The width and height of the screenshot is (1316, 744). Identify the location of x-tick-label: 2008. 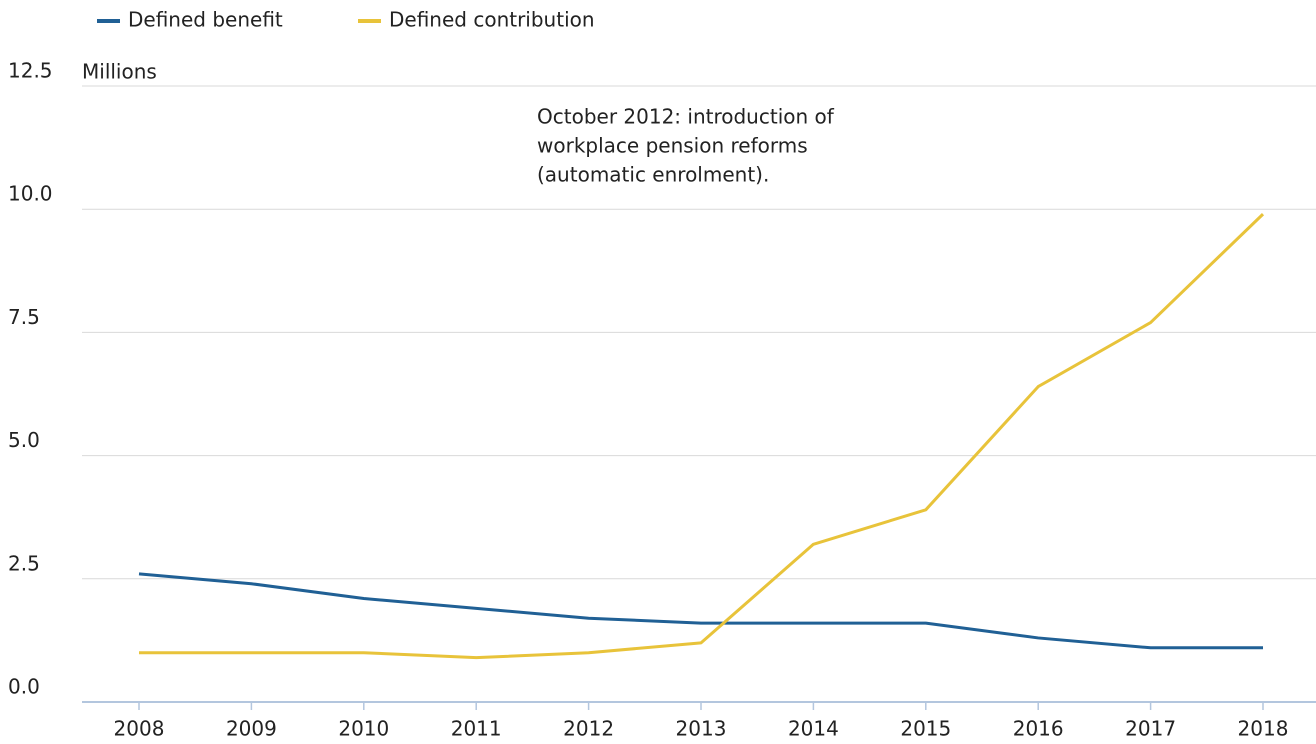
(139, 729).